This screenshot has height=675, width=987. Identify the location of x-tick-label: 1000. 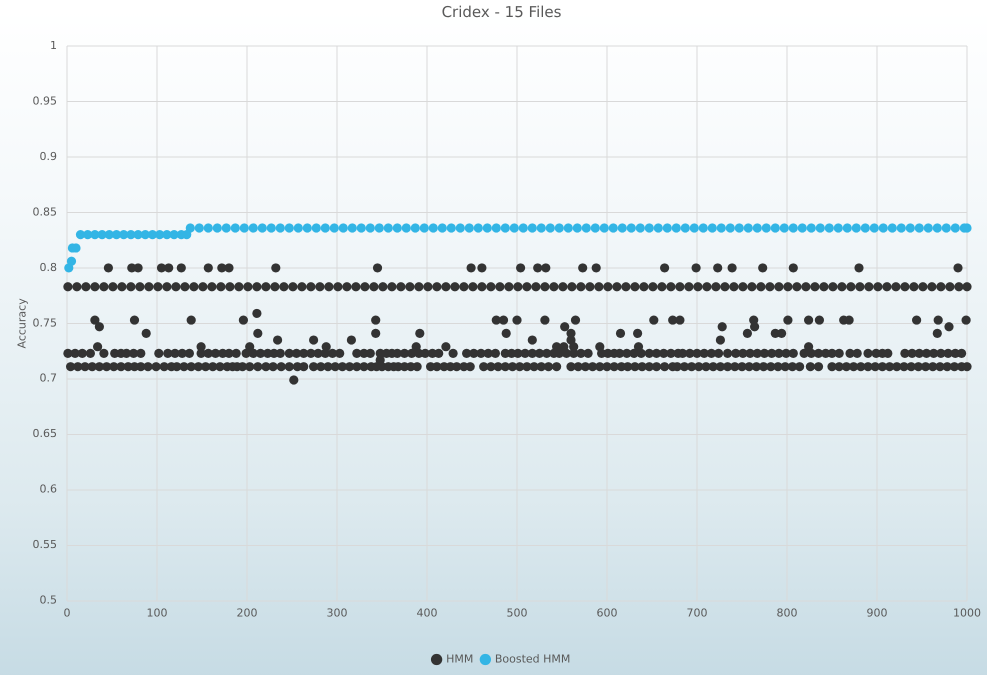
(967, 613).